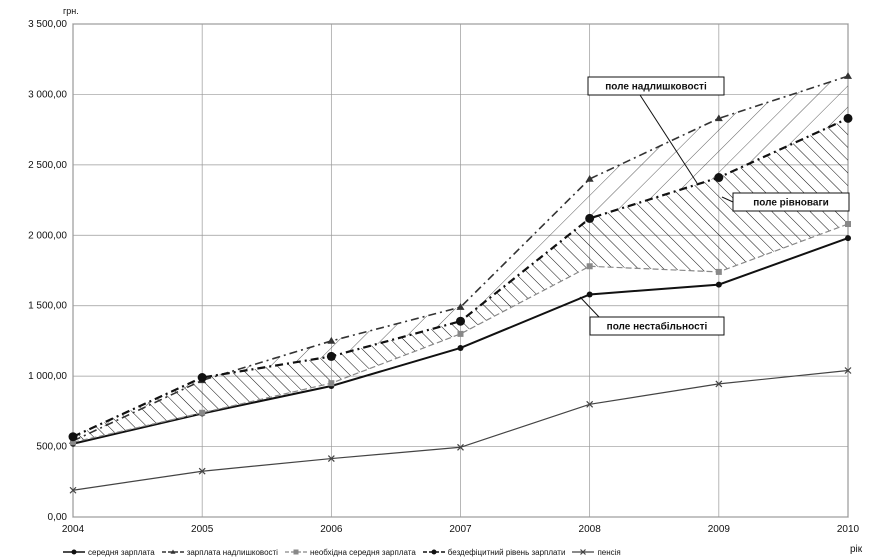 The image size is (880, 558). Describe the element at coordinates (73, 529) in the screenshot. I see `x-tick-label: 2004` at that location.